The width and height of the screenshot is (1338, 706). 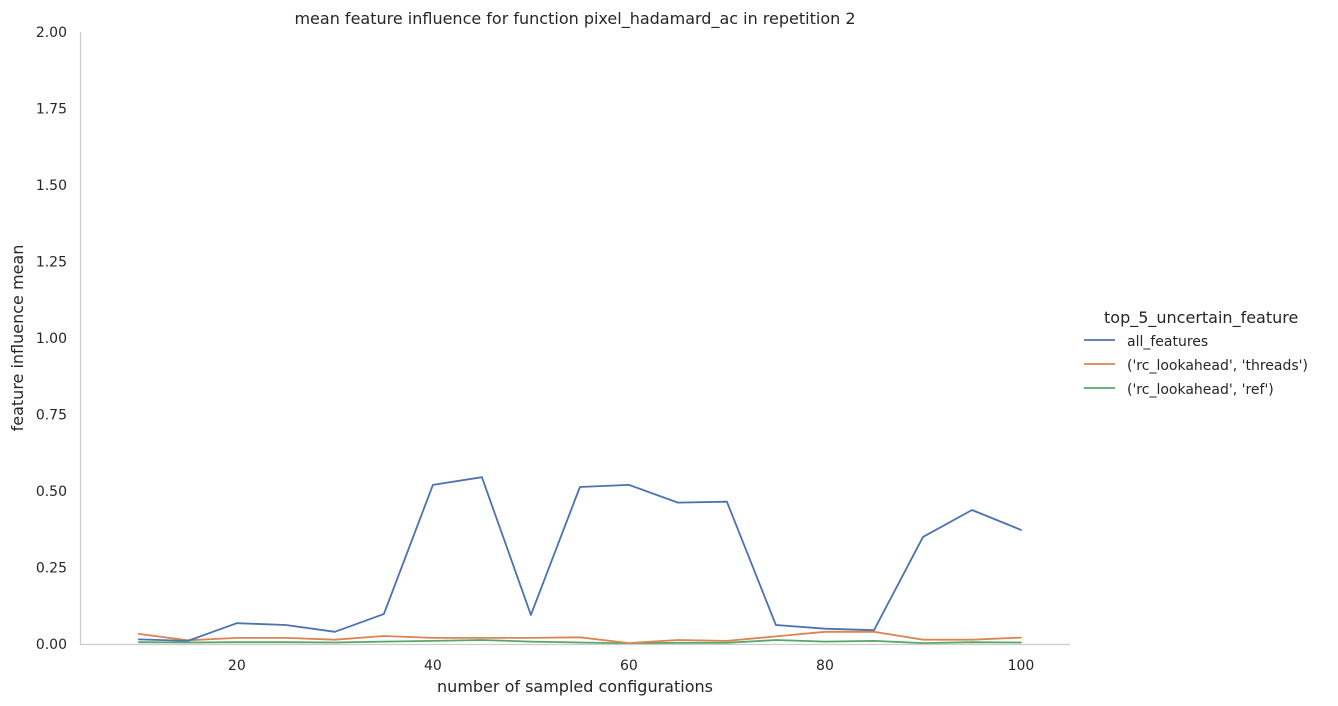 What do you see at coordinates (1201, 318) in the screenshot?
I see `legend-title: top_5_uncertain_feature` at bounding box center [1201, 318].